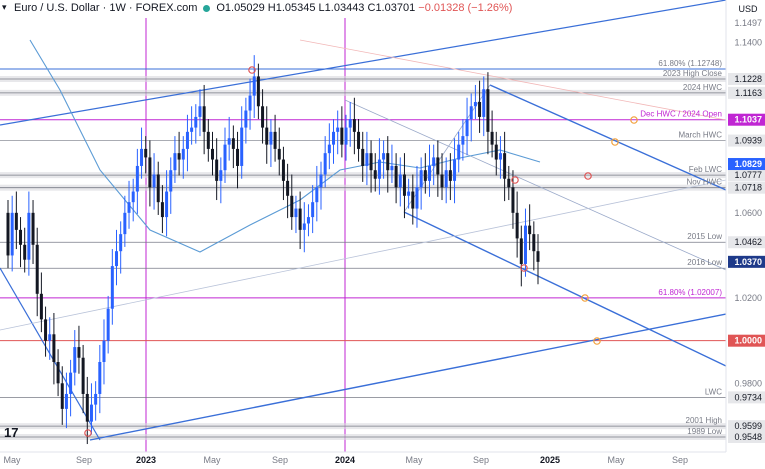 Image resolution: width=765 pixels, height=469 pixels. I want to click on level-label: Nov HWC, so click(704, 182).